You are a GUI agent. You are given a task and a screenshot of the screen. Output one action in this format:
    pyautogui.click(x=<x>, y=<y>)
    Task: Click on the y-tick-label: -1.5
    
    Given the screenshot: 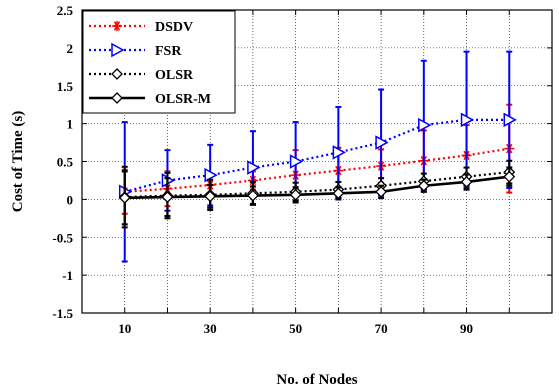 What is the action you would take?
    pyautogui.click(x=62, y=313)
    